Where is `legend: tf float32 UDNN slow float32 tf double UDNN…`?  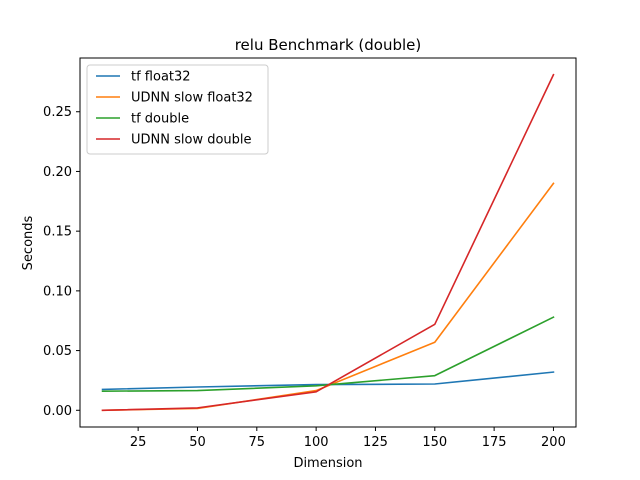
legend: tf float32 UDNN slow float32 tf double UDNN… is located at coordinates (177, 109).